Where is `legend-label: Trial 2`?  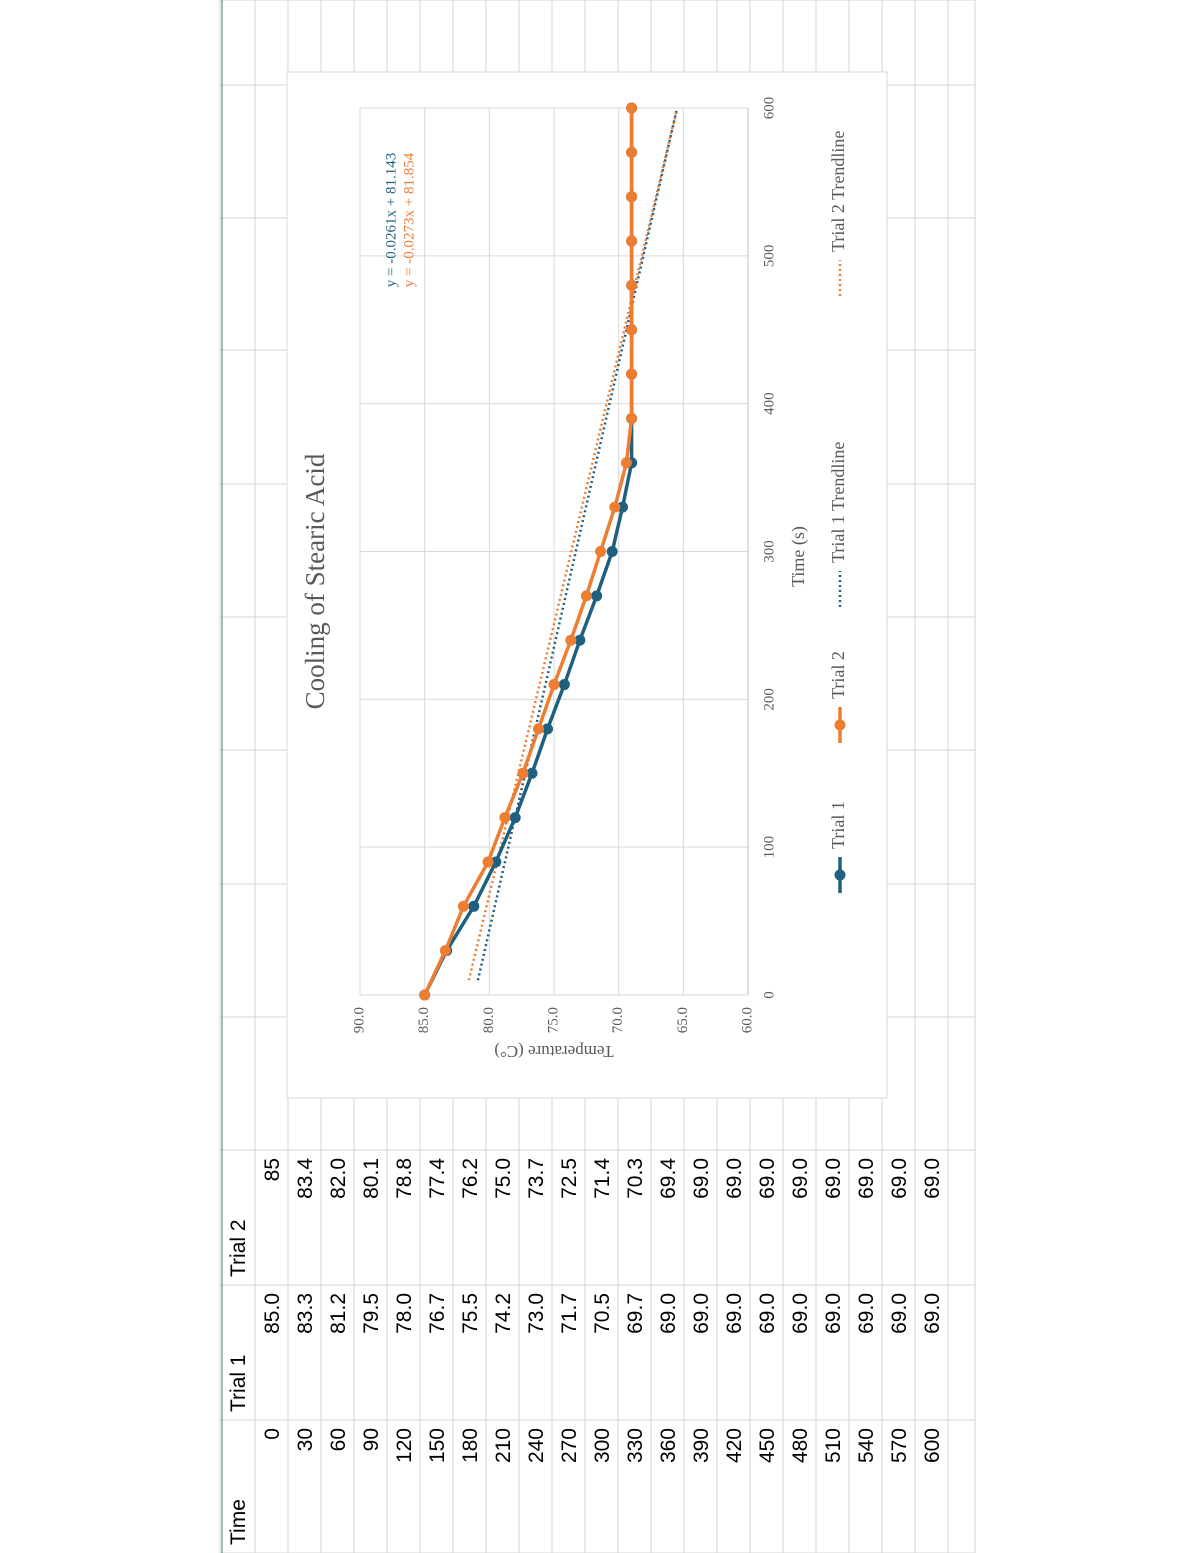
legend-label: Trial 2 is located at coordinates (838, 675).